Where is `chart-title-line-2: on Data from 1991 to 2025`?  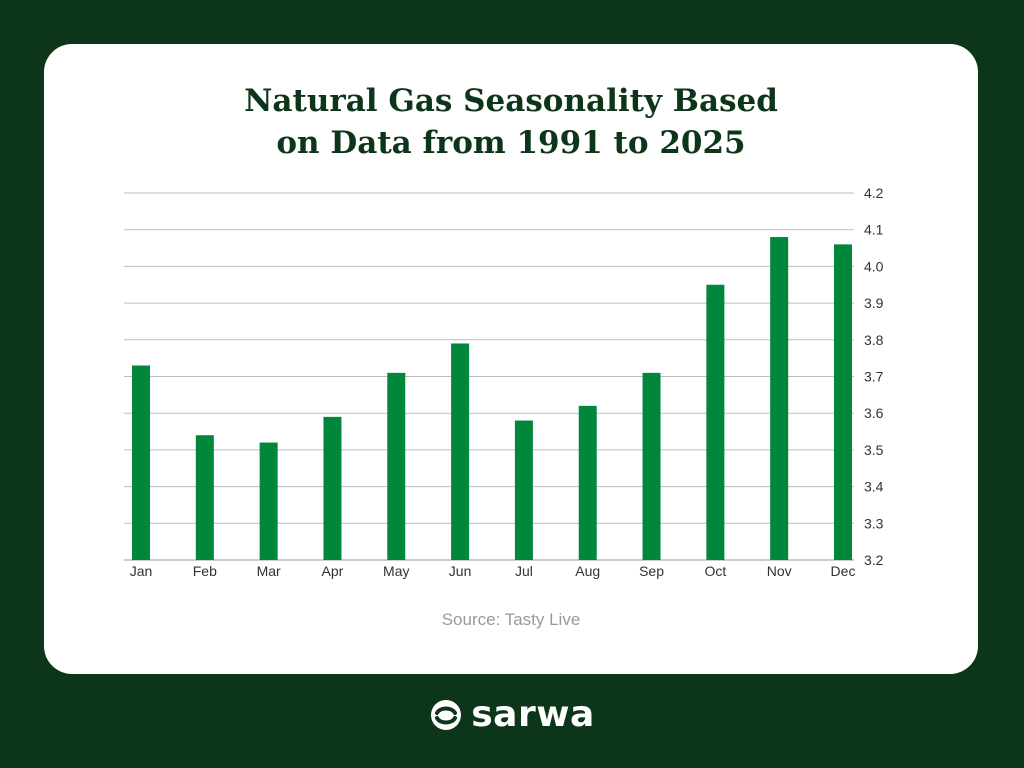
chart-title-line-2: on Data from 1991 to 2025 is located at coordinates (511, 143).